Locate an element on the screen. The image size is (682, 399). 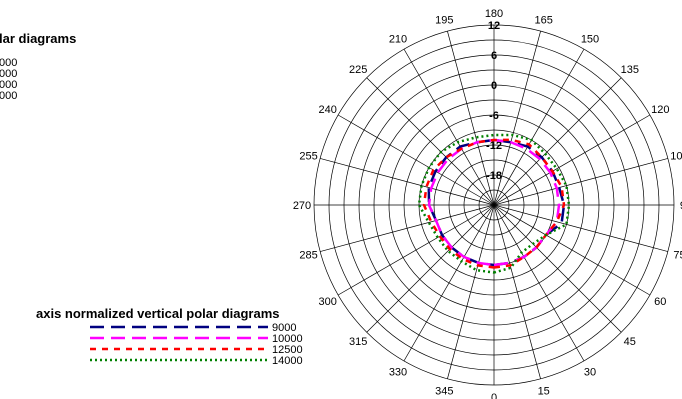
radial-tick-labels: 12 6 0 -6 -12 -18 is located at coordinates (494, 101).